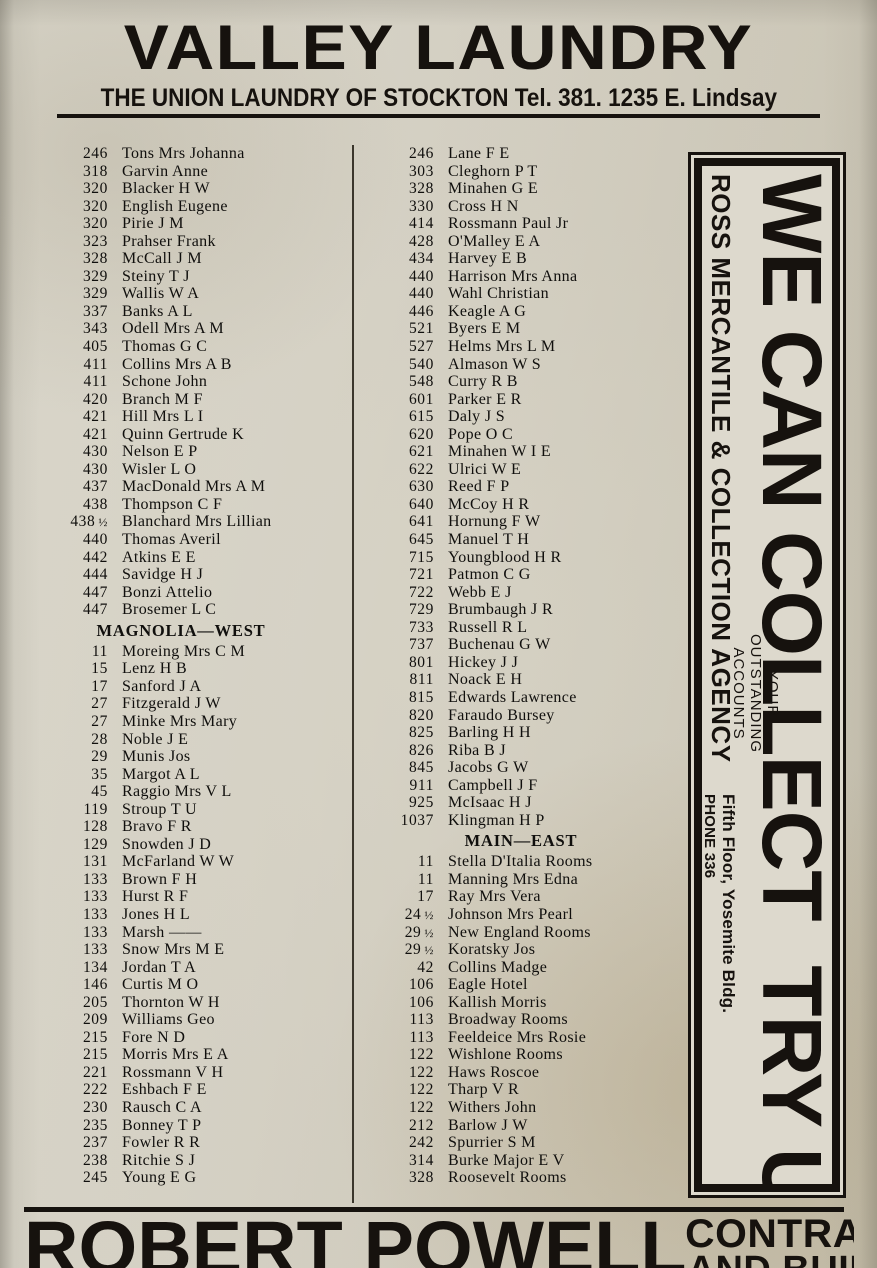  What do you see at coordinates (95, 329) in the screenshot?
I see `entry-street-number: 343` at bounding box center [95, 329].